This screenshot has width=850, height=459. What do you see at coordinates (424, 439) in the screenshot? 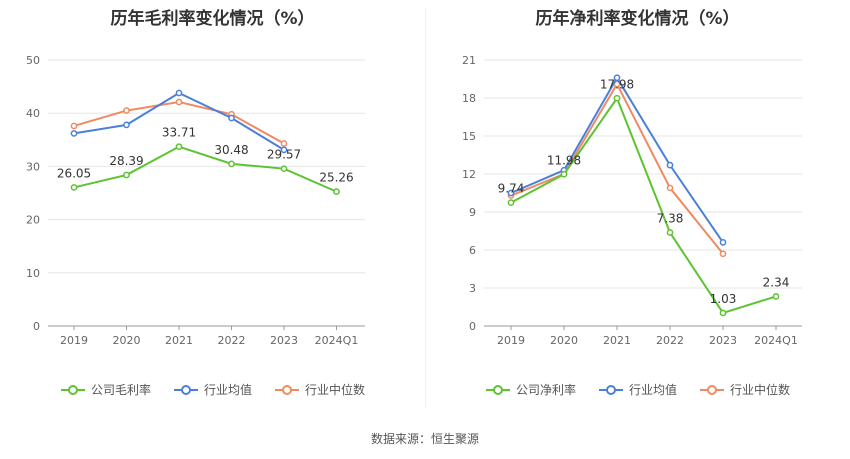
I see `data-source: 数据来源：恒生聚源` at bounding box center [424, 439].